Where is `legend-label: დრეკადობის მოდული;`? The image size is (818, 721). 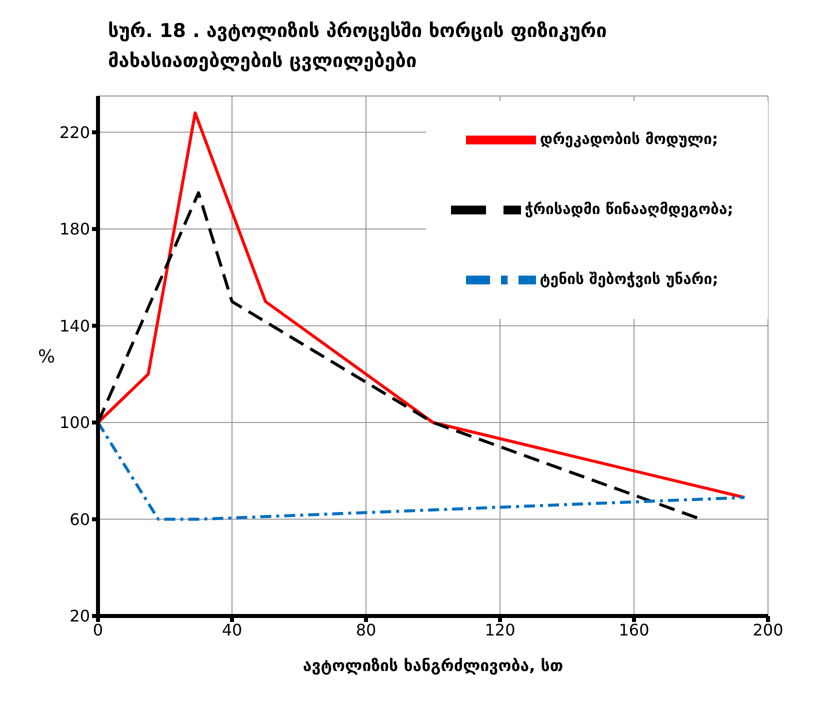 legend-label: დრეკადობის მოდული; is located at coordinates (629, 139).